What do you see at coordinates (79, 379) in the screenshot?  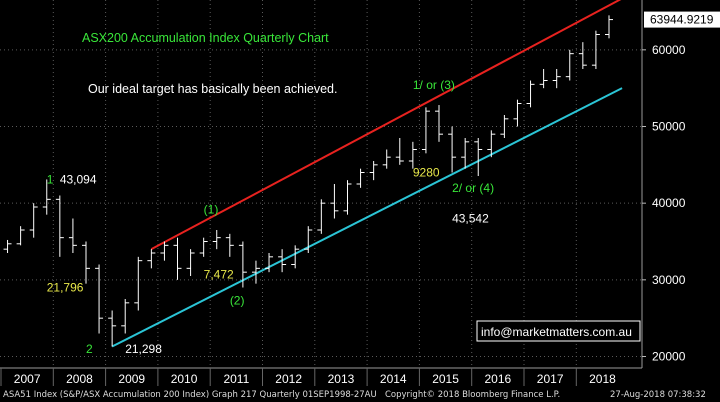 I see `x-tick-label: 2008` at bounding box center [79, 379].